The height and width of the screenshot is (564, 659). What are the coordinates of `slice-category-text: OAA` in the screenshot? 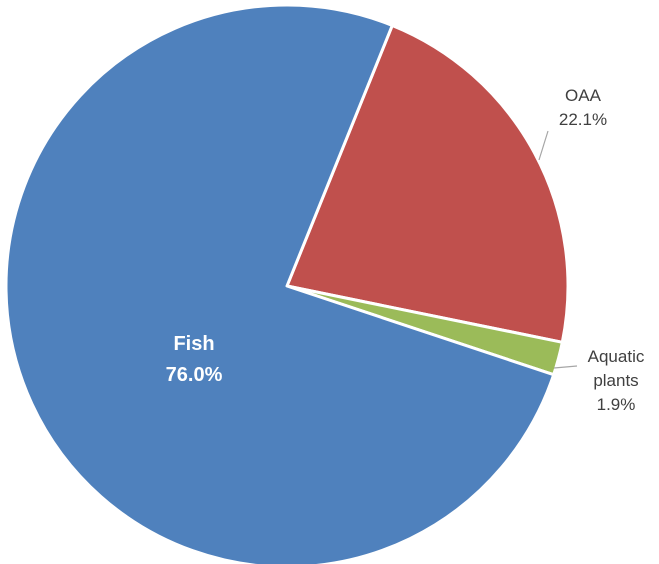 It's located at (583, 95).